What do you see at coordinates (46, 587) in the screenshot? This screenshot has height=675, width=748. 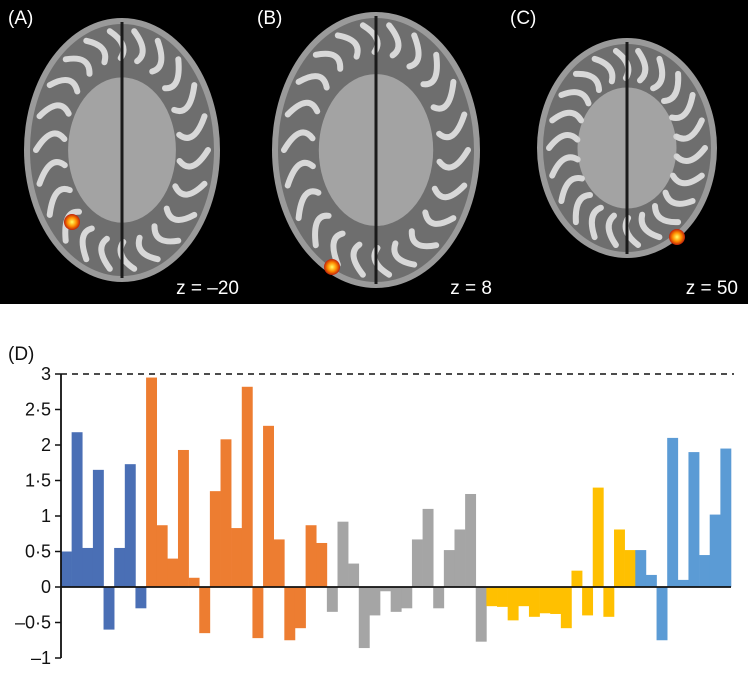 I see `y-tick-label: 0` at bounding box center [46, 587].